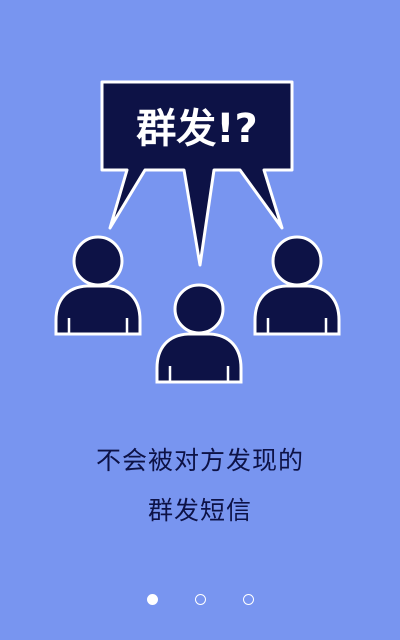 The height and width of the screenshot is (640, 400). Describe the element at coordinates (196, 129) in the screenshot. I see `bubble-text: 群发!?` at that location.